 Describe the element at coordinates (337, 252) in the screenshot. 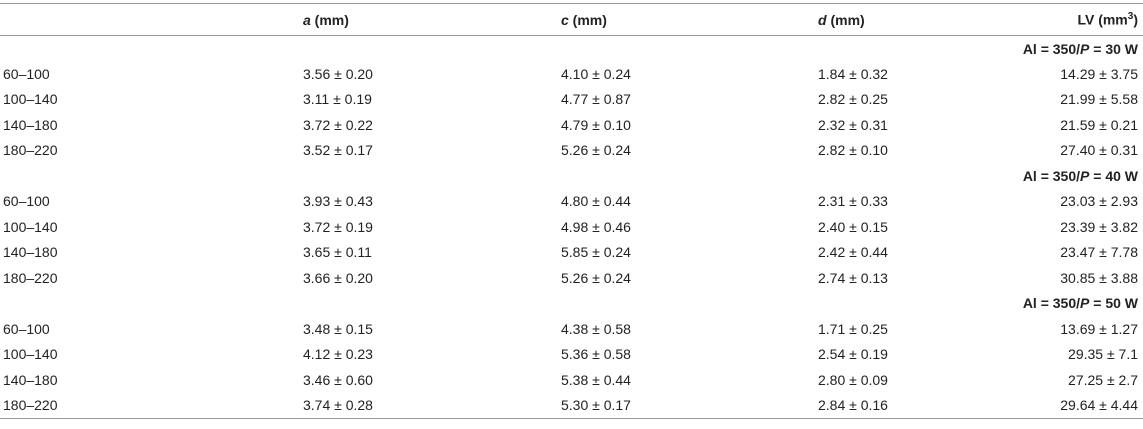

I see `cell: 3.65 ± 0.11` at that location.